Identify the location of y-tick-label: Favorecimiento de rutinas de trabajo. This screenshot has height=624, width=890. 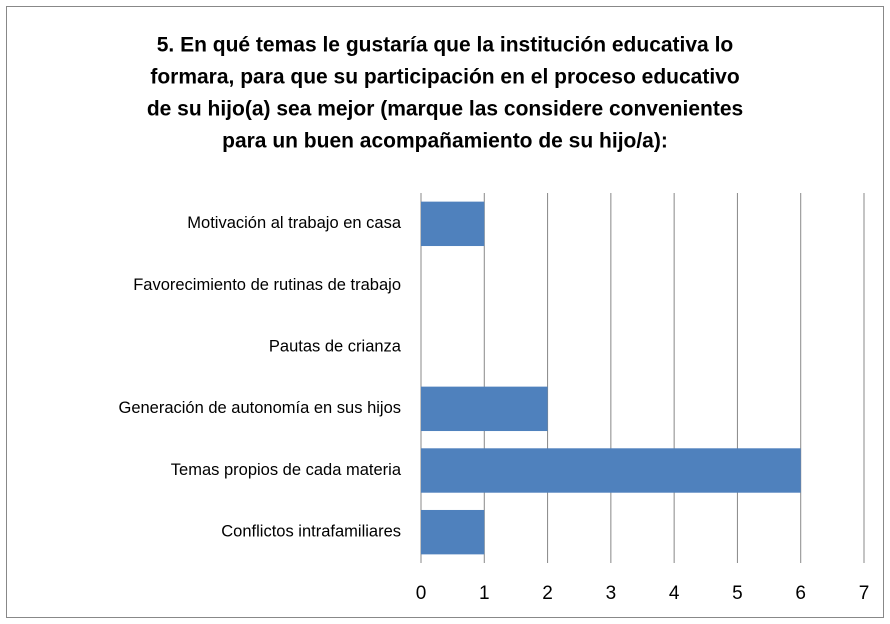
(267, 285).